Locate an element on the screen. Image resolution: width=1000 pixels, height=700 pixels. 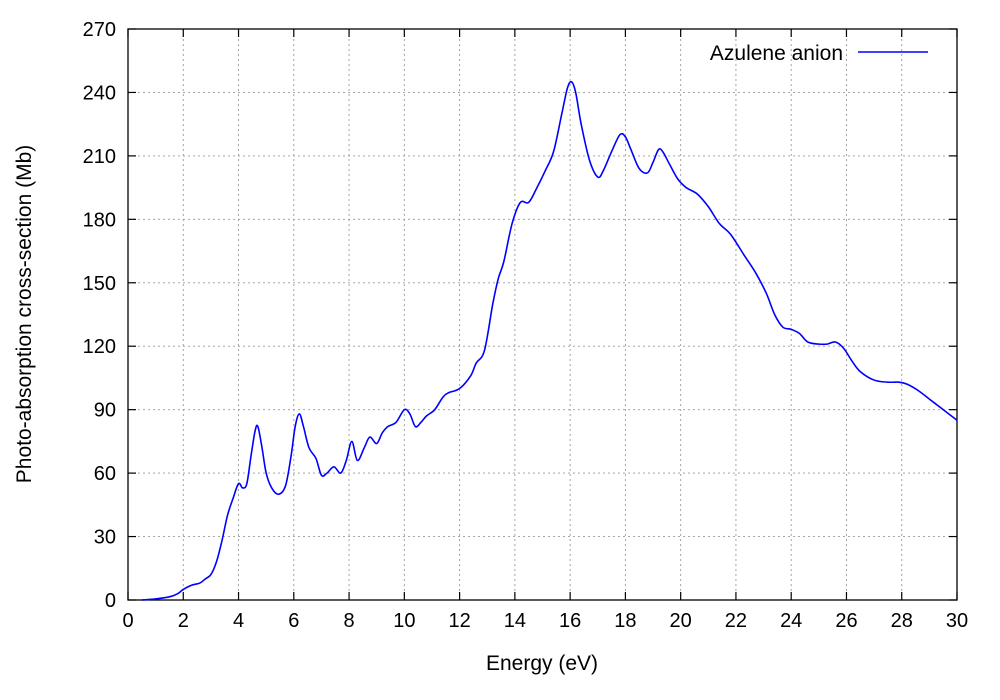
legend: Azulene anion is located at coordinates (819, 53).